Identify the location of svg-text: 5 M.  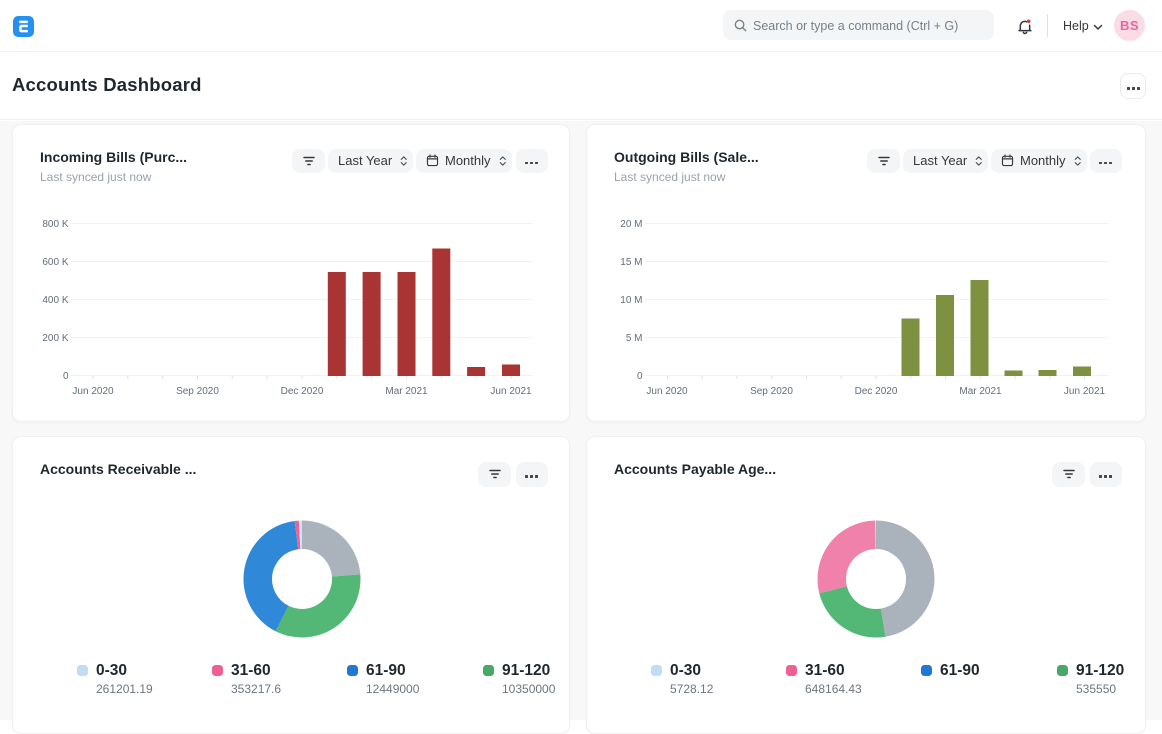
(634, 338).